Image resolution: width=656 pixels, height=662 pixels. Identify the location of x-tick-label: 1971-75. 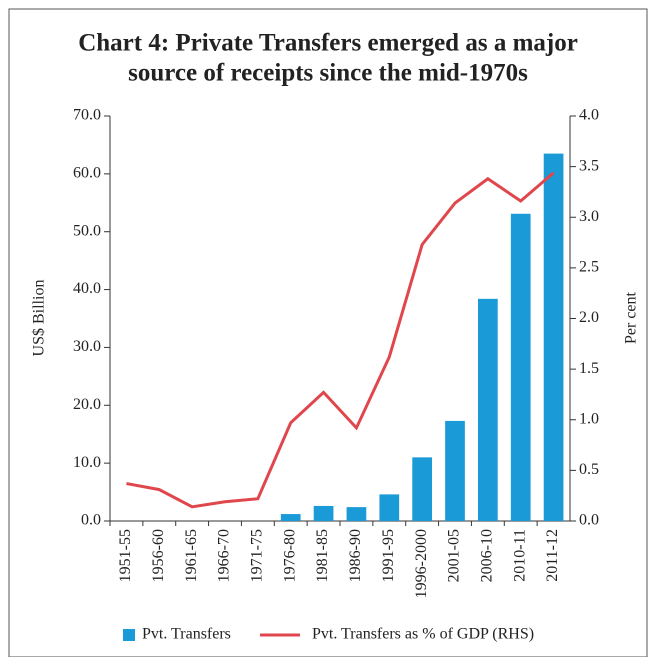
(257, 555).